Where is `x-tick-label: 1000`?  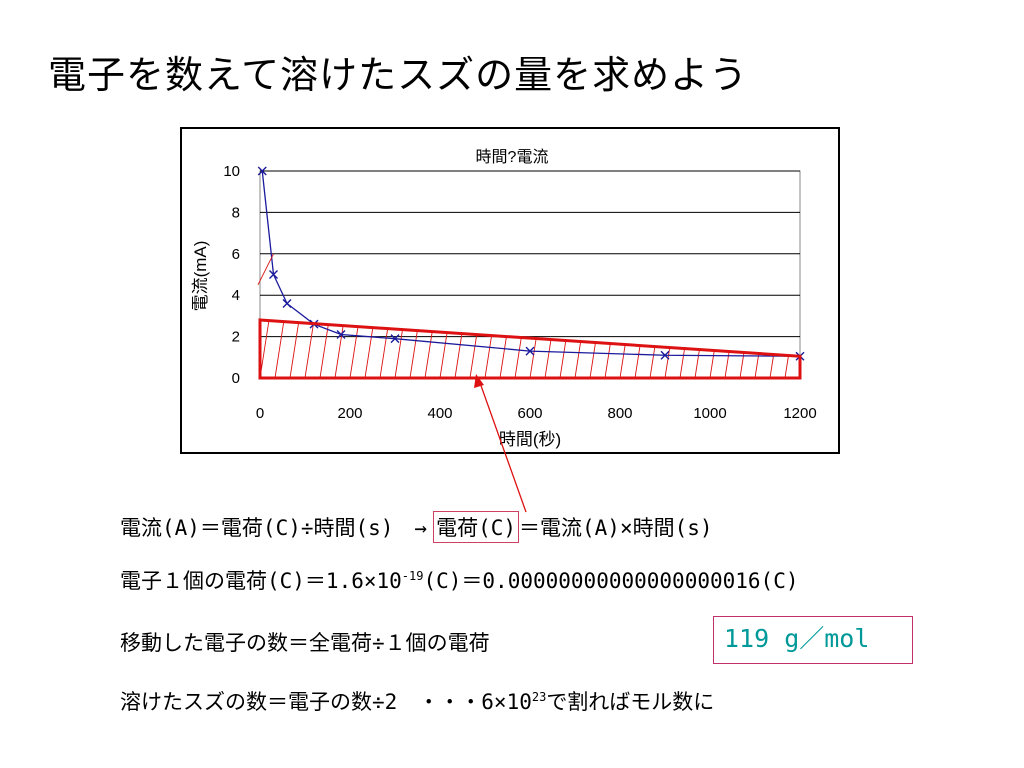
x-tick-label: 1000 is located at coordinates (709, 413).